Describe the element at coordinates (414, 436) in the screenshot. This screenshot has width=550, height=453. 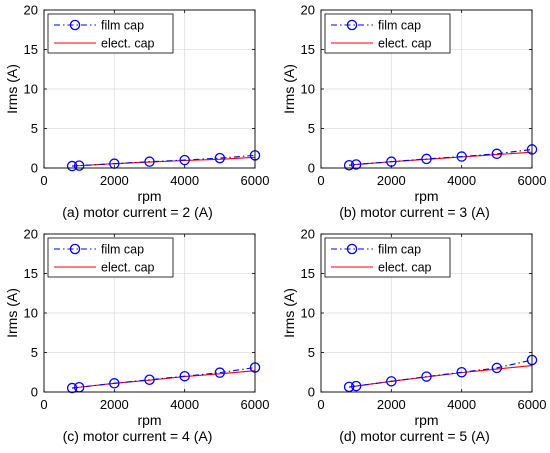
I see `panel-caption: (d) motor current = 5 (A)` at that location.